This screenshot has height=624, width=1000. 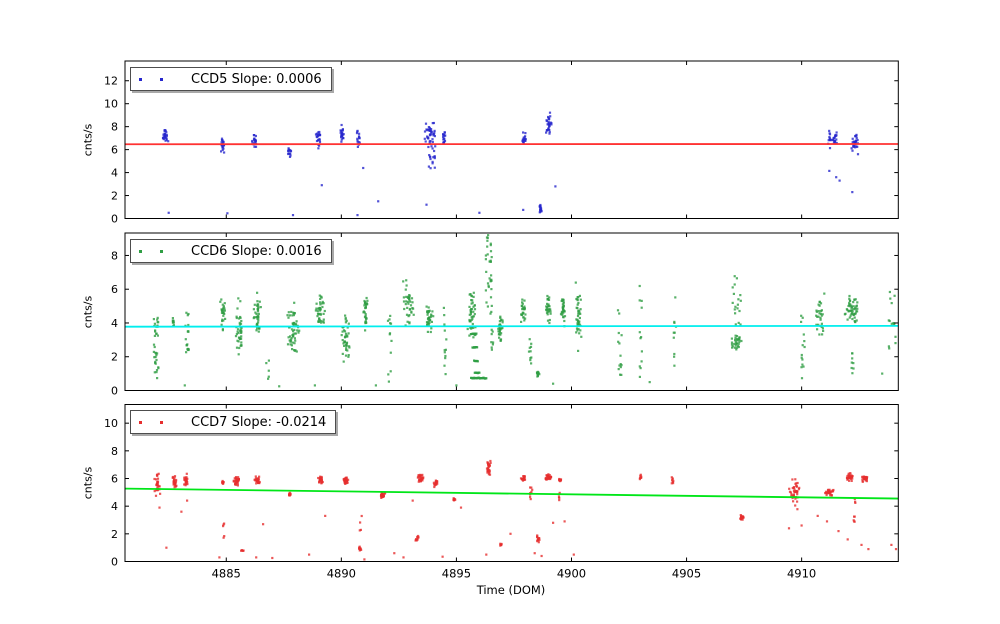 I want to click on legend-label-ccd7: CCD7 Slope: -0.0214, so click(x=259, y=422).